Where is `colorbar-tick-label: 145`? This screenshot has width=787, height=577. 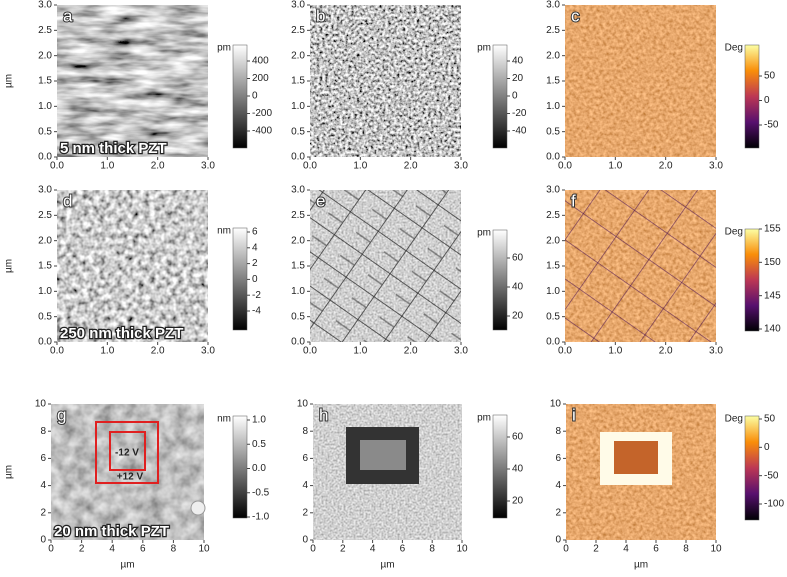 colorbar-tick-label: 145 is located at coordinates (772, 295).